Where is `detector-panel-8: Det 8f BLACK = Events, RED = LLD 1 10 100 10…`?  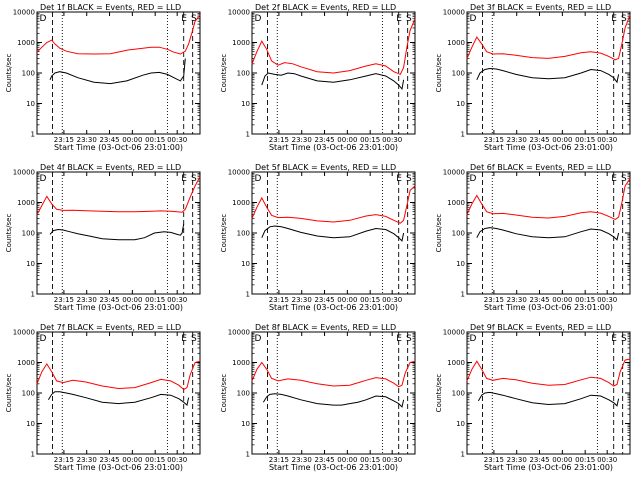 detector-panel-8: Det 8f BLACK = Events, RED = LLD 1 10 100 10… is located at coordinates (318, 397).